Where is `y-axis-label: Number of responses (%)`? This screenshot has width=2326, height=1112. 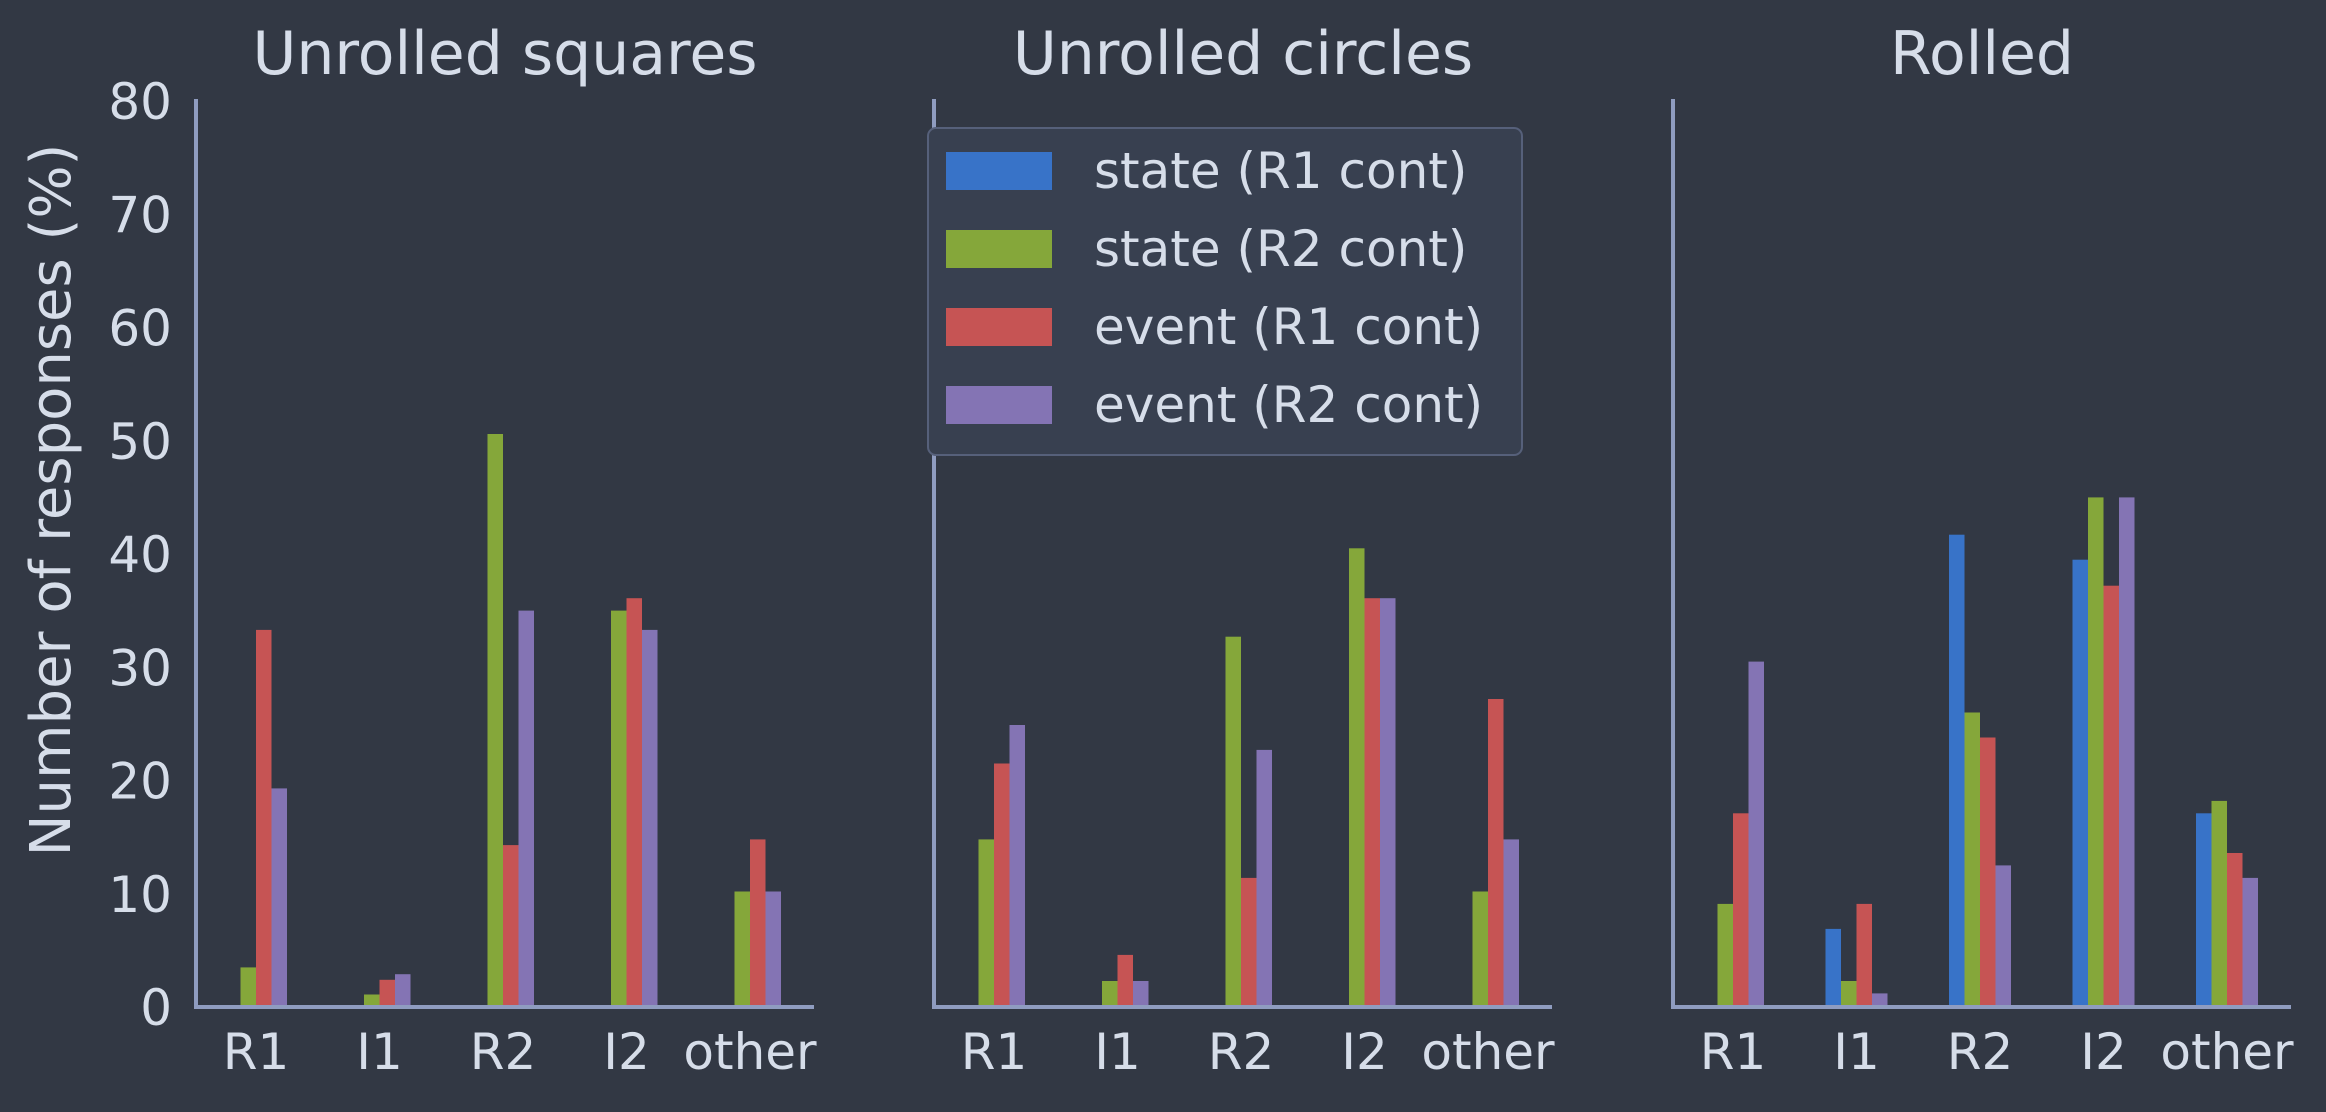 y-axis-label: Number of responses (%) is located at coordinates (51, 500).